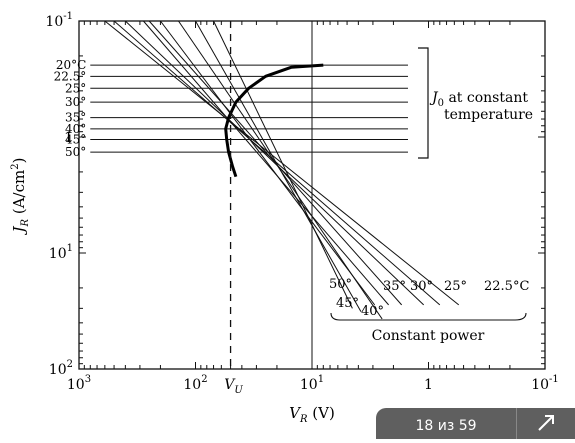 The width and height of the screenshot is (575, 443). What do you see at coordinates (71, 65) in the screenshot?
I see `j0-temperature-label-0: 20°C` at bounding box center [71, 65].